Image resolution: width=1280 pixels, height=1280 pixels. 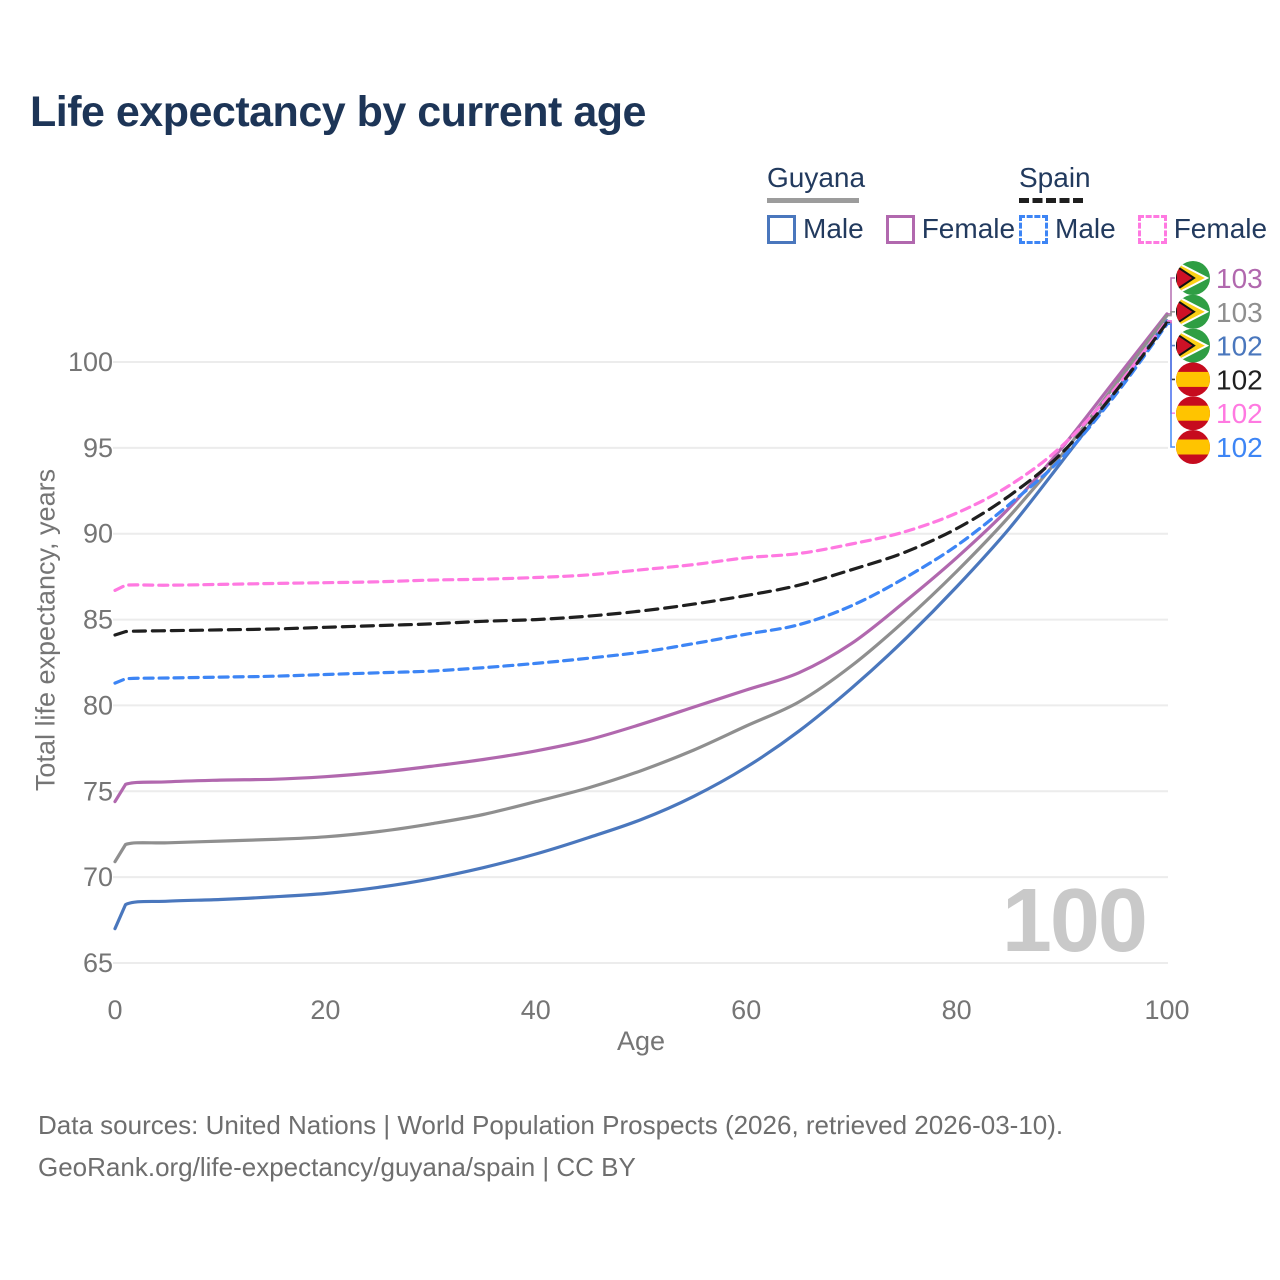 What do you see at coordinates (833, 228) in the screenshot?
I see `legend-label-guyana-male: Male` at bounding box center [833, 228].